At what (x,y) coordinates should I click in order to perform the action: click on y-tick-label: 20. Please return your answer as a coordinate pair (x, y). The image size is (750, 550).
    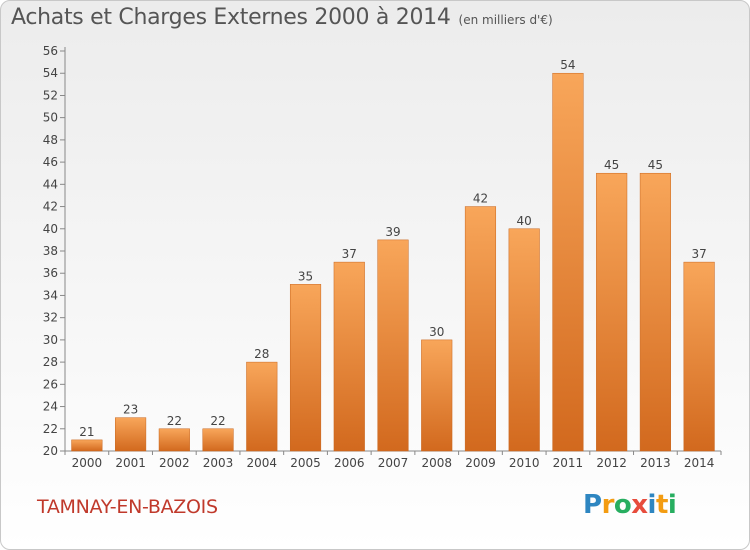
    Looking at the image, I should click on (50, 451).